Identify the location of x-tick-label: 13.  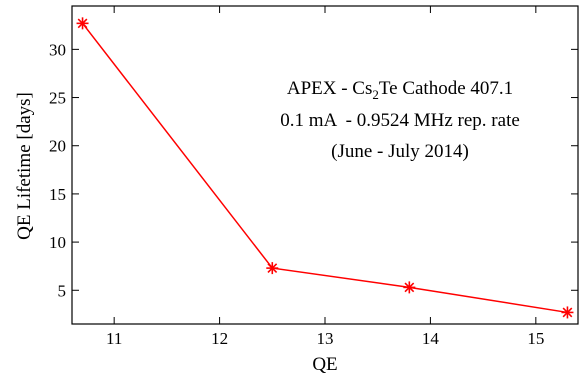
(325, 338).